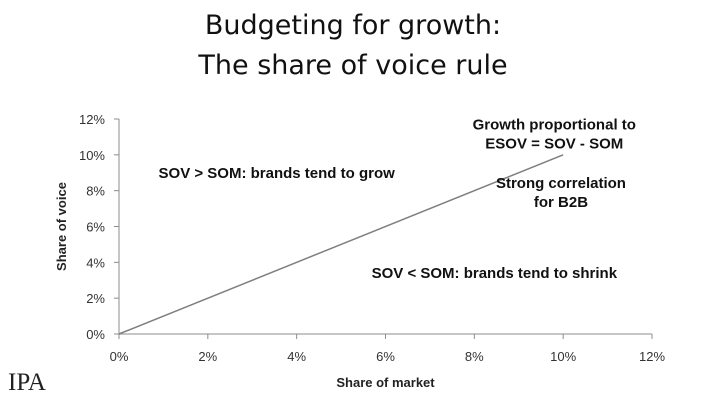 Image resolution: width=706 pixels, height=407 pixels. I want to click on x-tick-label: 10%, so click(563, 356).